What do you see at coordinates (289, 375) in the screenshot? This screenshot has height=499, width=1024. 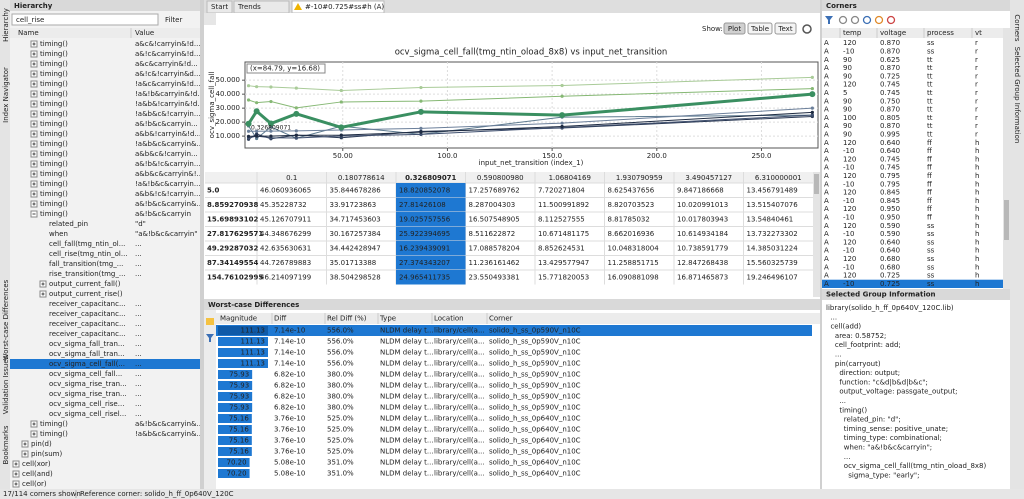 I see `table-cell: 6.82e-10` at bounding box center [289, 375].